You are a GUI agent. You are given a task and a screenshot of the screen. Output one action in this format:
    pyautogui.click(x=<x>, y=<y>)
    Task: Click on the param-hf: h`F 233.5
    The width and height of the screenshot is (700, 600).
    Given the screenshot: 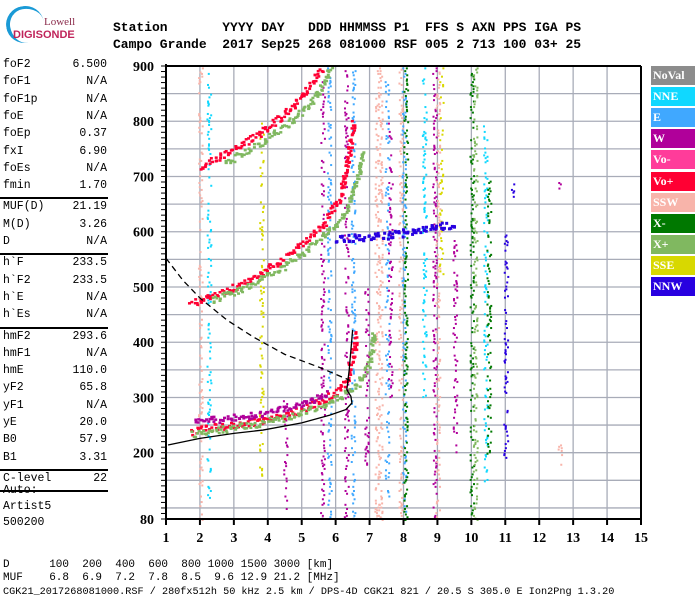 What is the action you would take?
    pyautogui.click(x=55, y=264)
    